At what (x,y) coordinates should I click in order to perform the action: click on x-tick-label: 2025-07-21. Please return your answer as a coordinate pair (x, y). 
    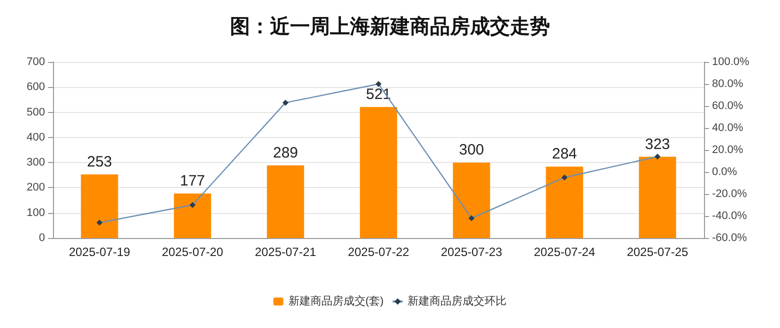
    Looking at the image, I should click on (285, 252).